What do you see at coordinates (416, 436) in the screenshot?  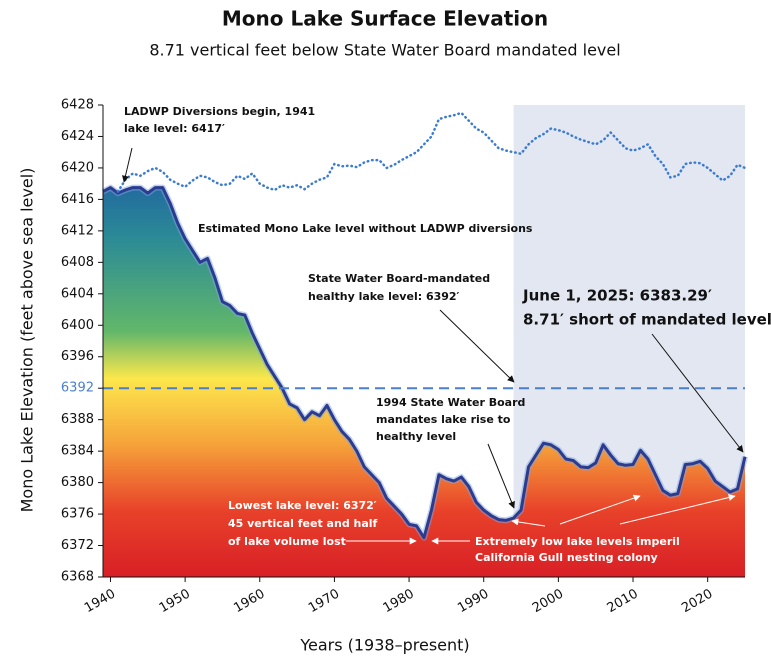 I see `annotation: healthy level` at bounding box center [416, 436].